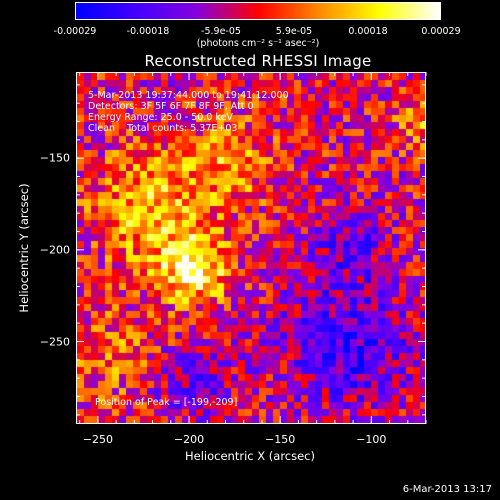 This screenshot has width=500, height=500. Describe the element at coordinates (294, 31) in the screenshot. I see `colorbar-tick: 5.9e-05` at that location.